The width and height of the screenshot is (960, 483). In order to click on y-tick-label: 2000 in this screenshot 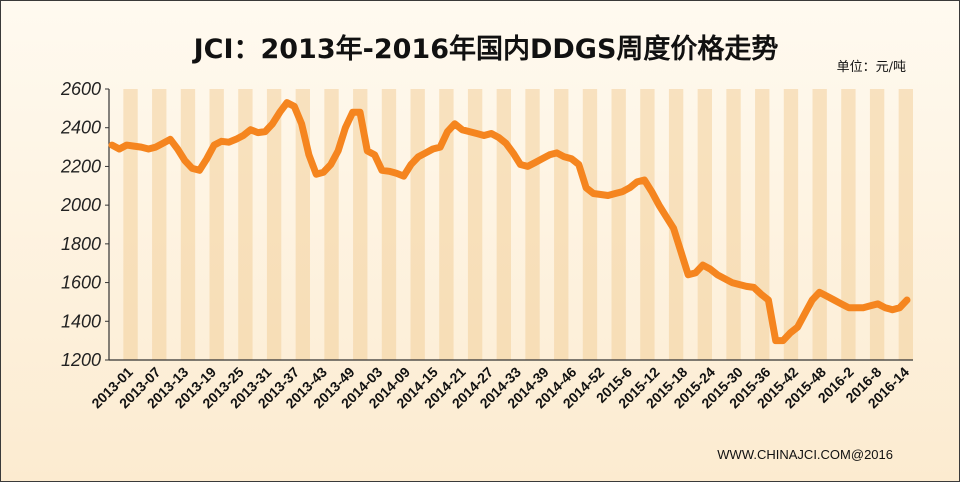, I will do `click(80, 205)`.